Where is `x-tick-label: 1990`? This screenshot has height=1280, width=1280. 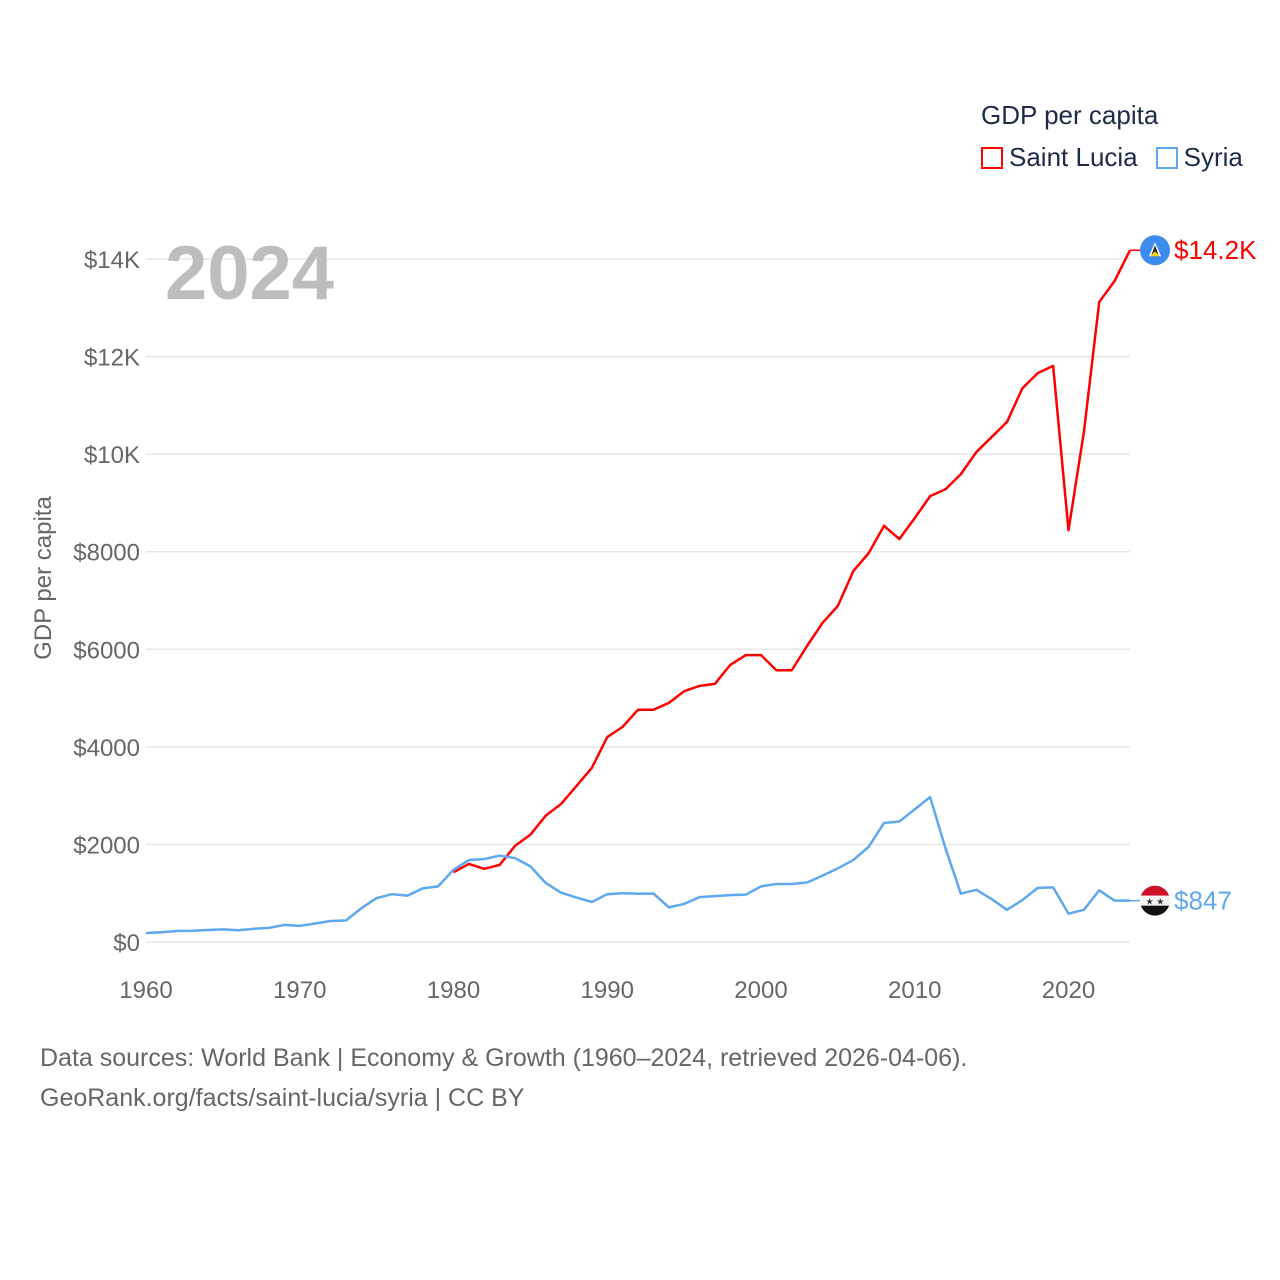 x-tick-label: 1990 is located at coordinates (607, 990).